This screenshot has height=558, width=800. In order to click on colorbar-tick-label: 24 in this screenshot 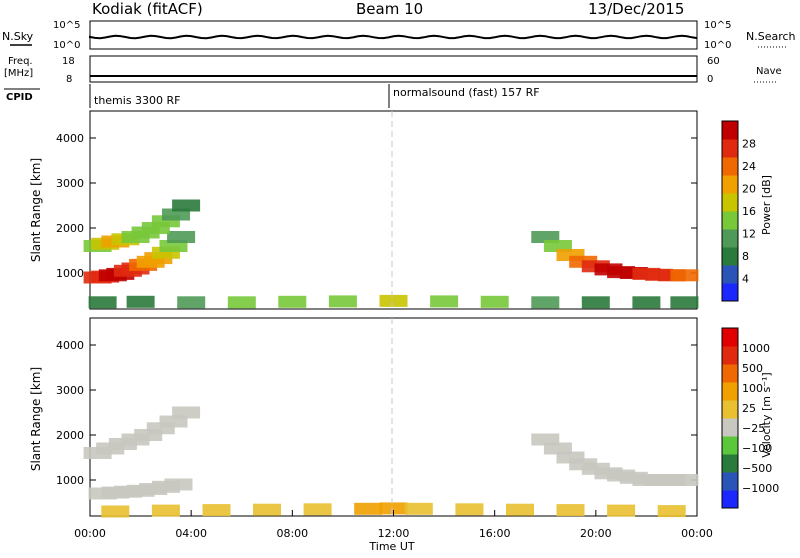, I will do `click(749, 166)`.